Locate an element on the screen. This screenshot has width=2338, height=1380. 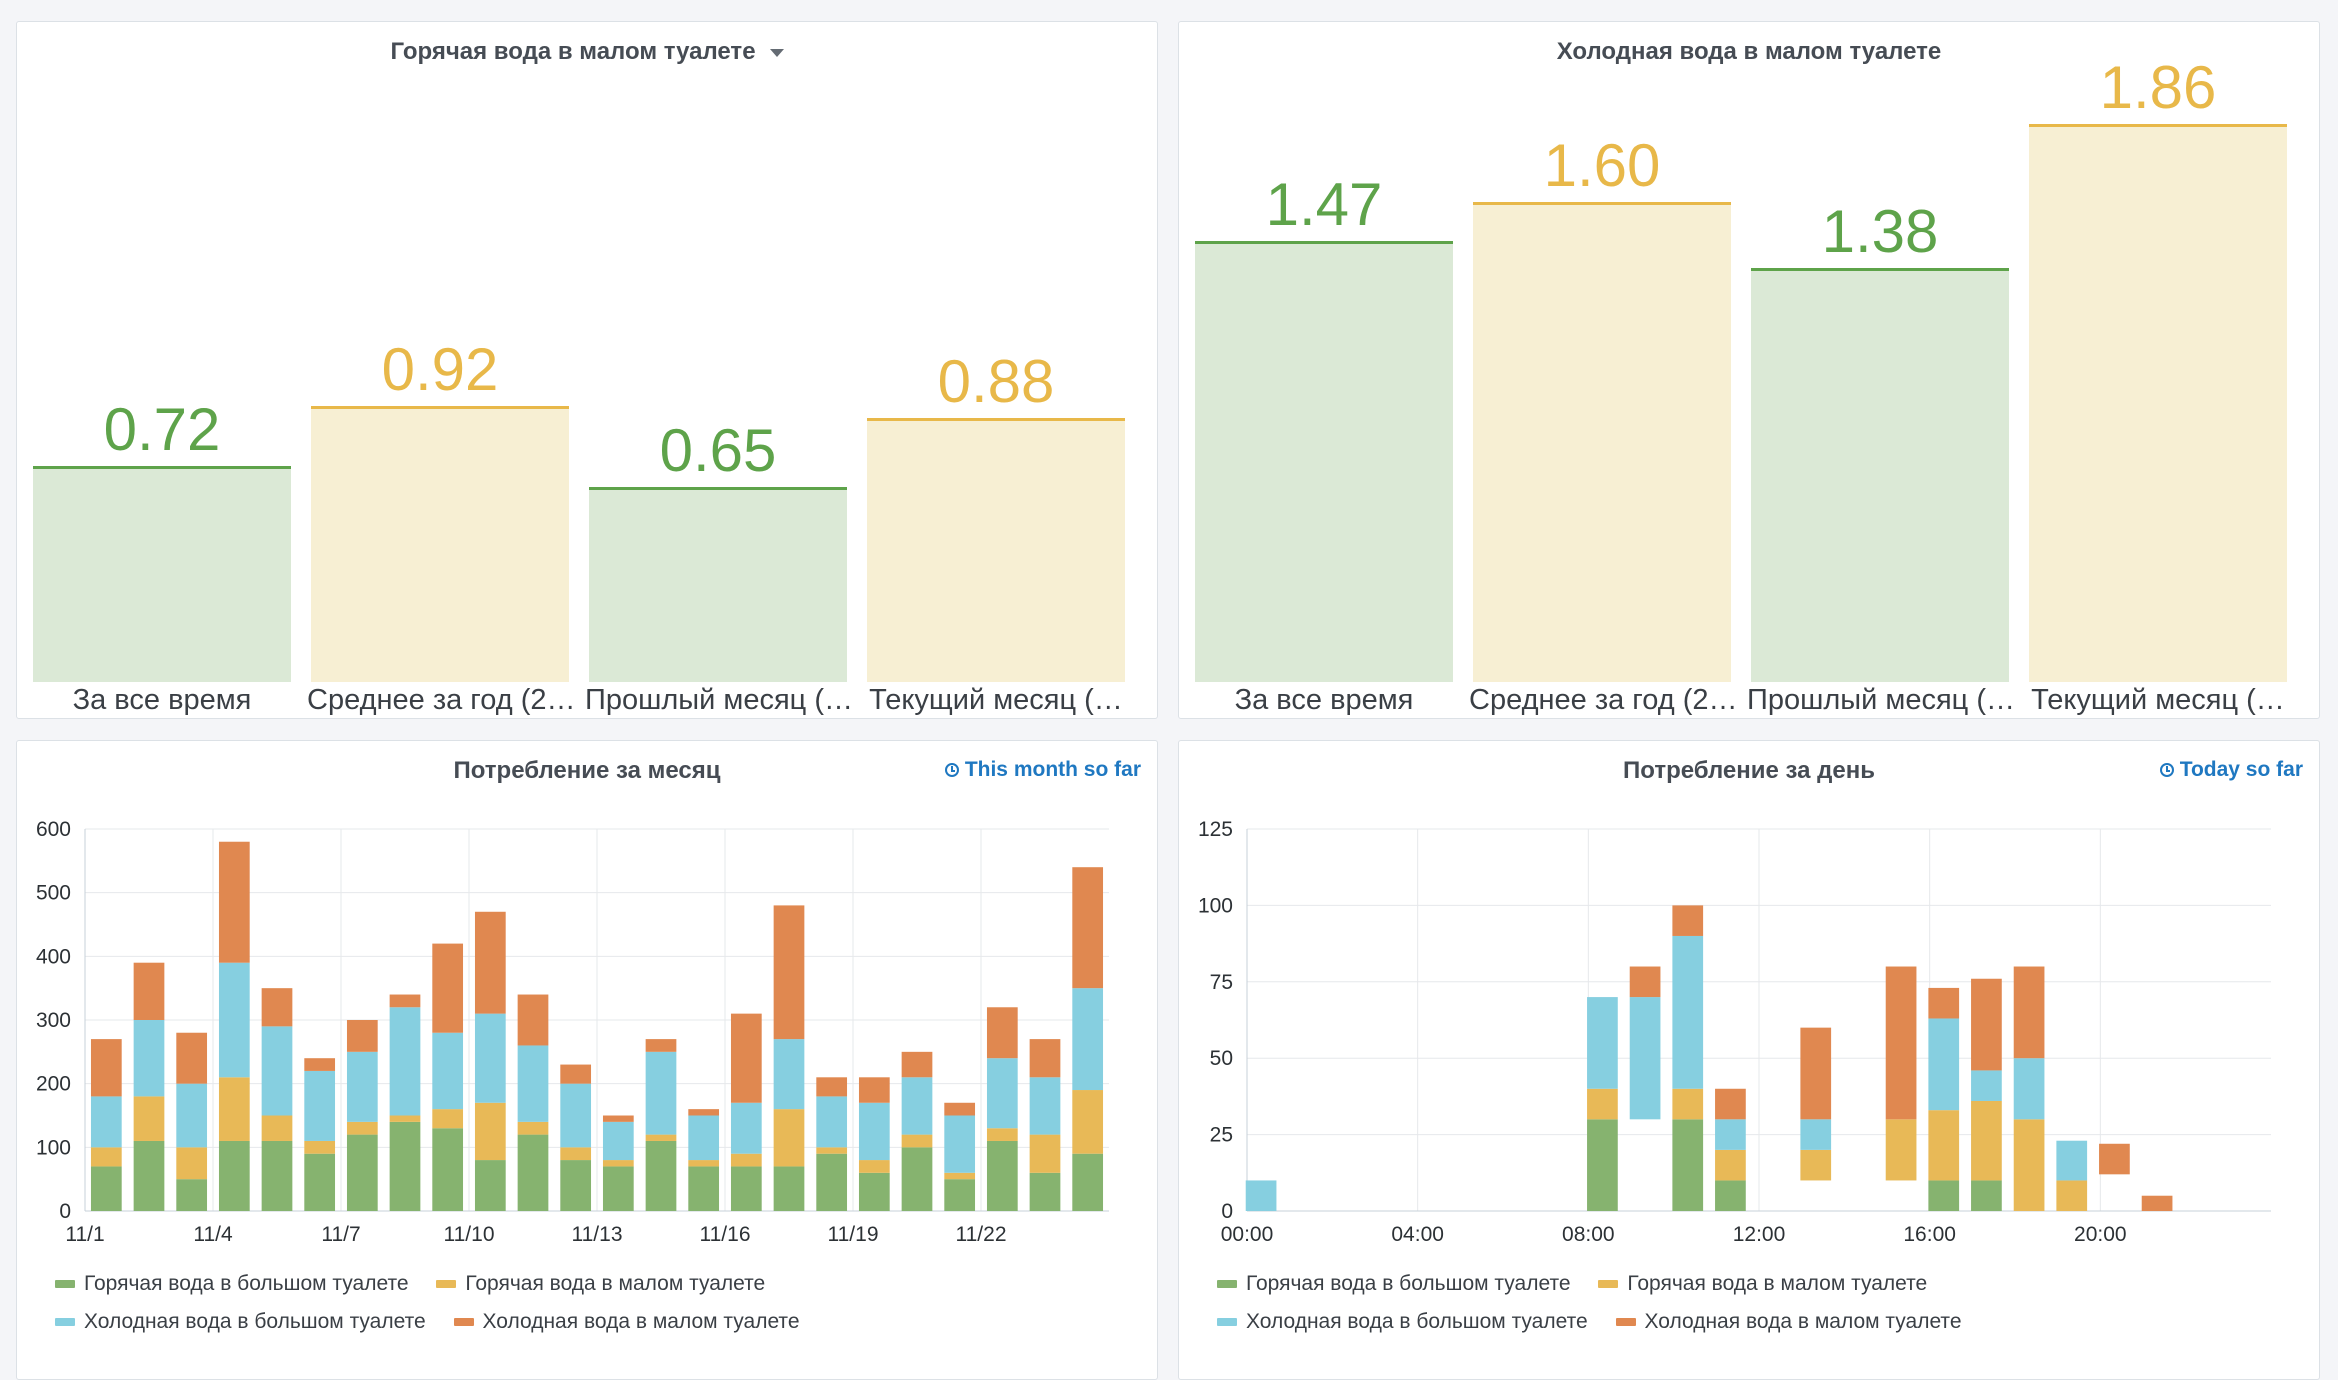
day-panel-title: Потребление за день is located at coordinates (1749, 770).